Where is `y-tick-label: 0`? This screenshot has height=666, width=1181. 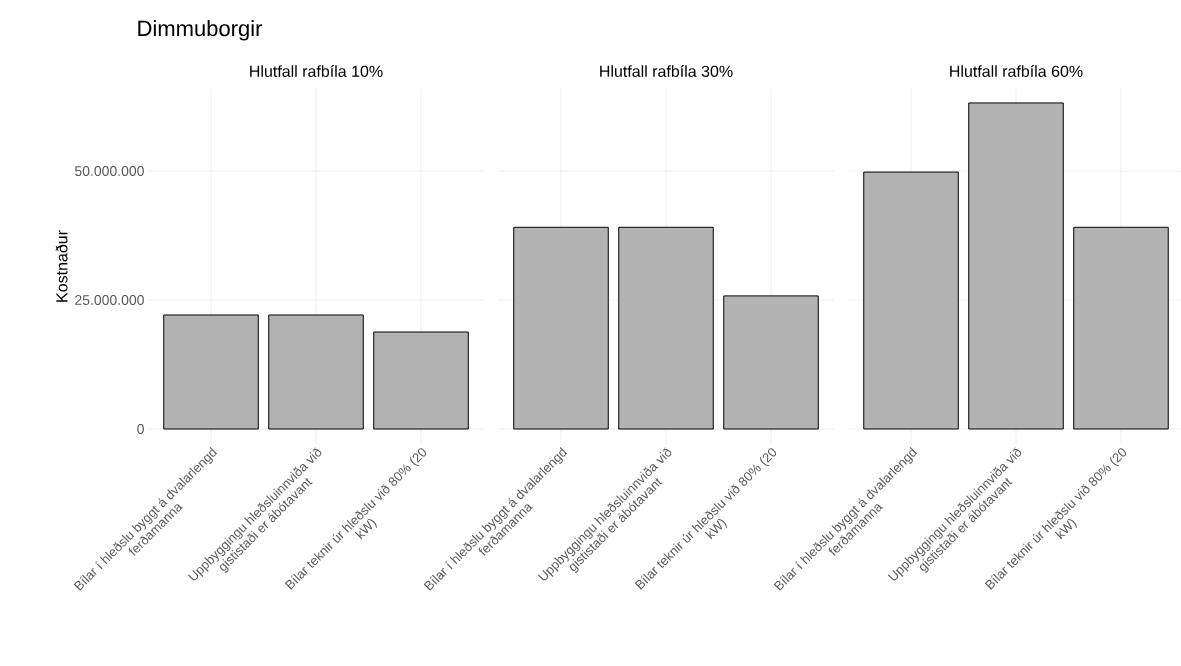
y-tick-label: 0 is located at coordinates (140, 429).